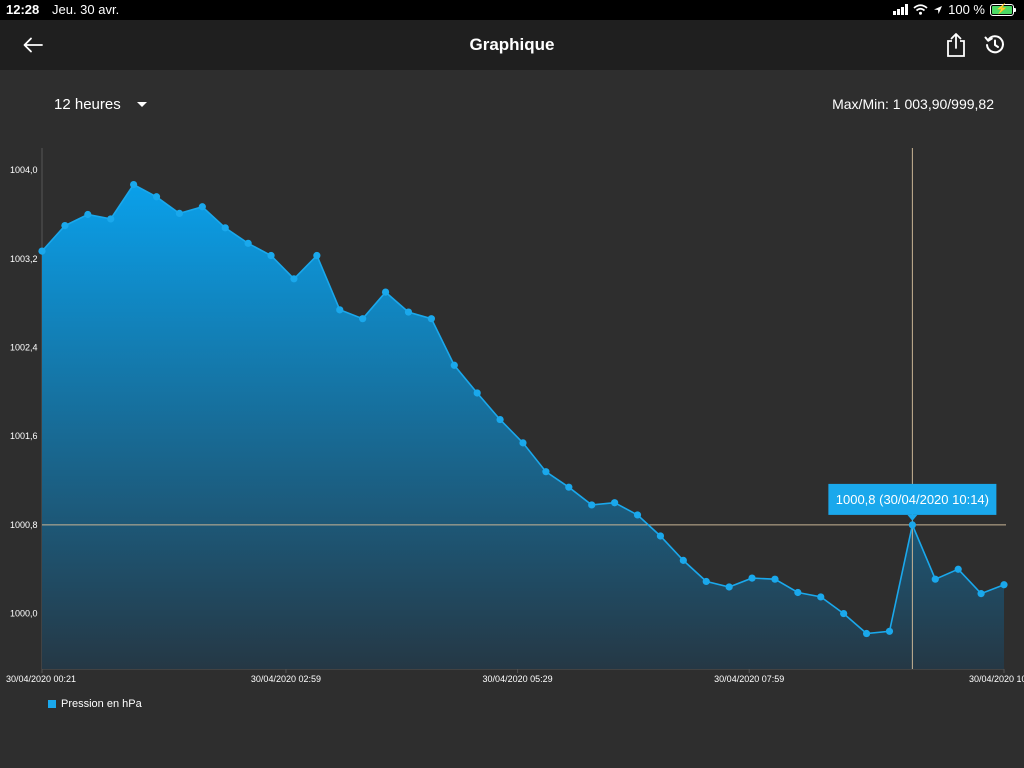  What do you see at coordinates (1003, 9) in the screenshot?
I see `battery-icon: ⚡` at bounding box center [1003, 9].